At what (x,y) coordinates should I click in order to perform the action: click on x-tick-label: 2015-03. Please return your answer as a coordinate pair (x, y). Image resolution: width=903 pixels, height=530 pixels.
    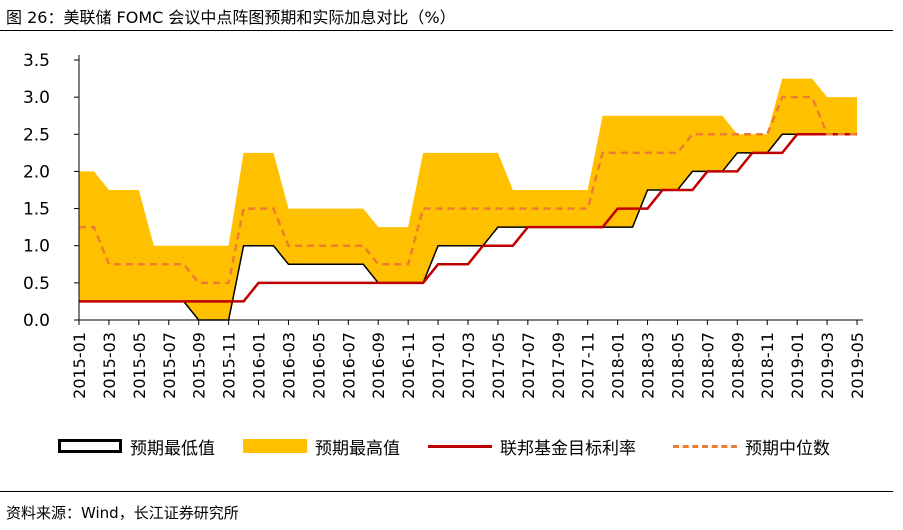
    Looking at the image, I should click on (109, 365).